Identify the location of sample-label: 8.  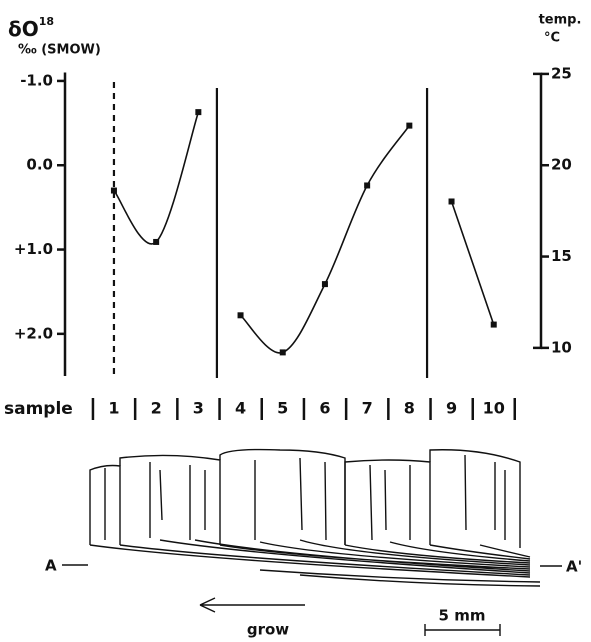
(409, 408).